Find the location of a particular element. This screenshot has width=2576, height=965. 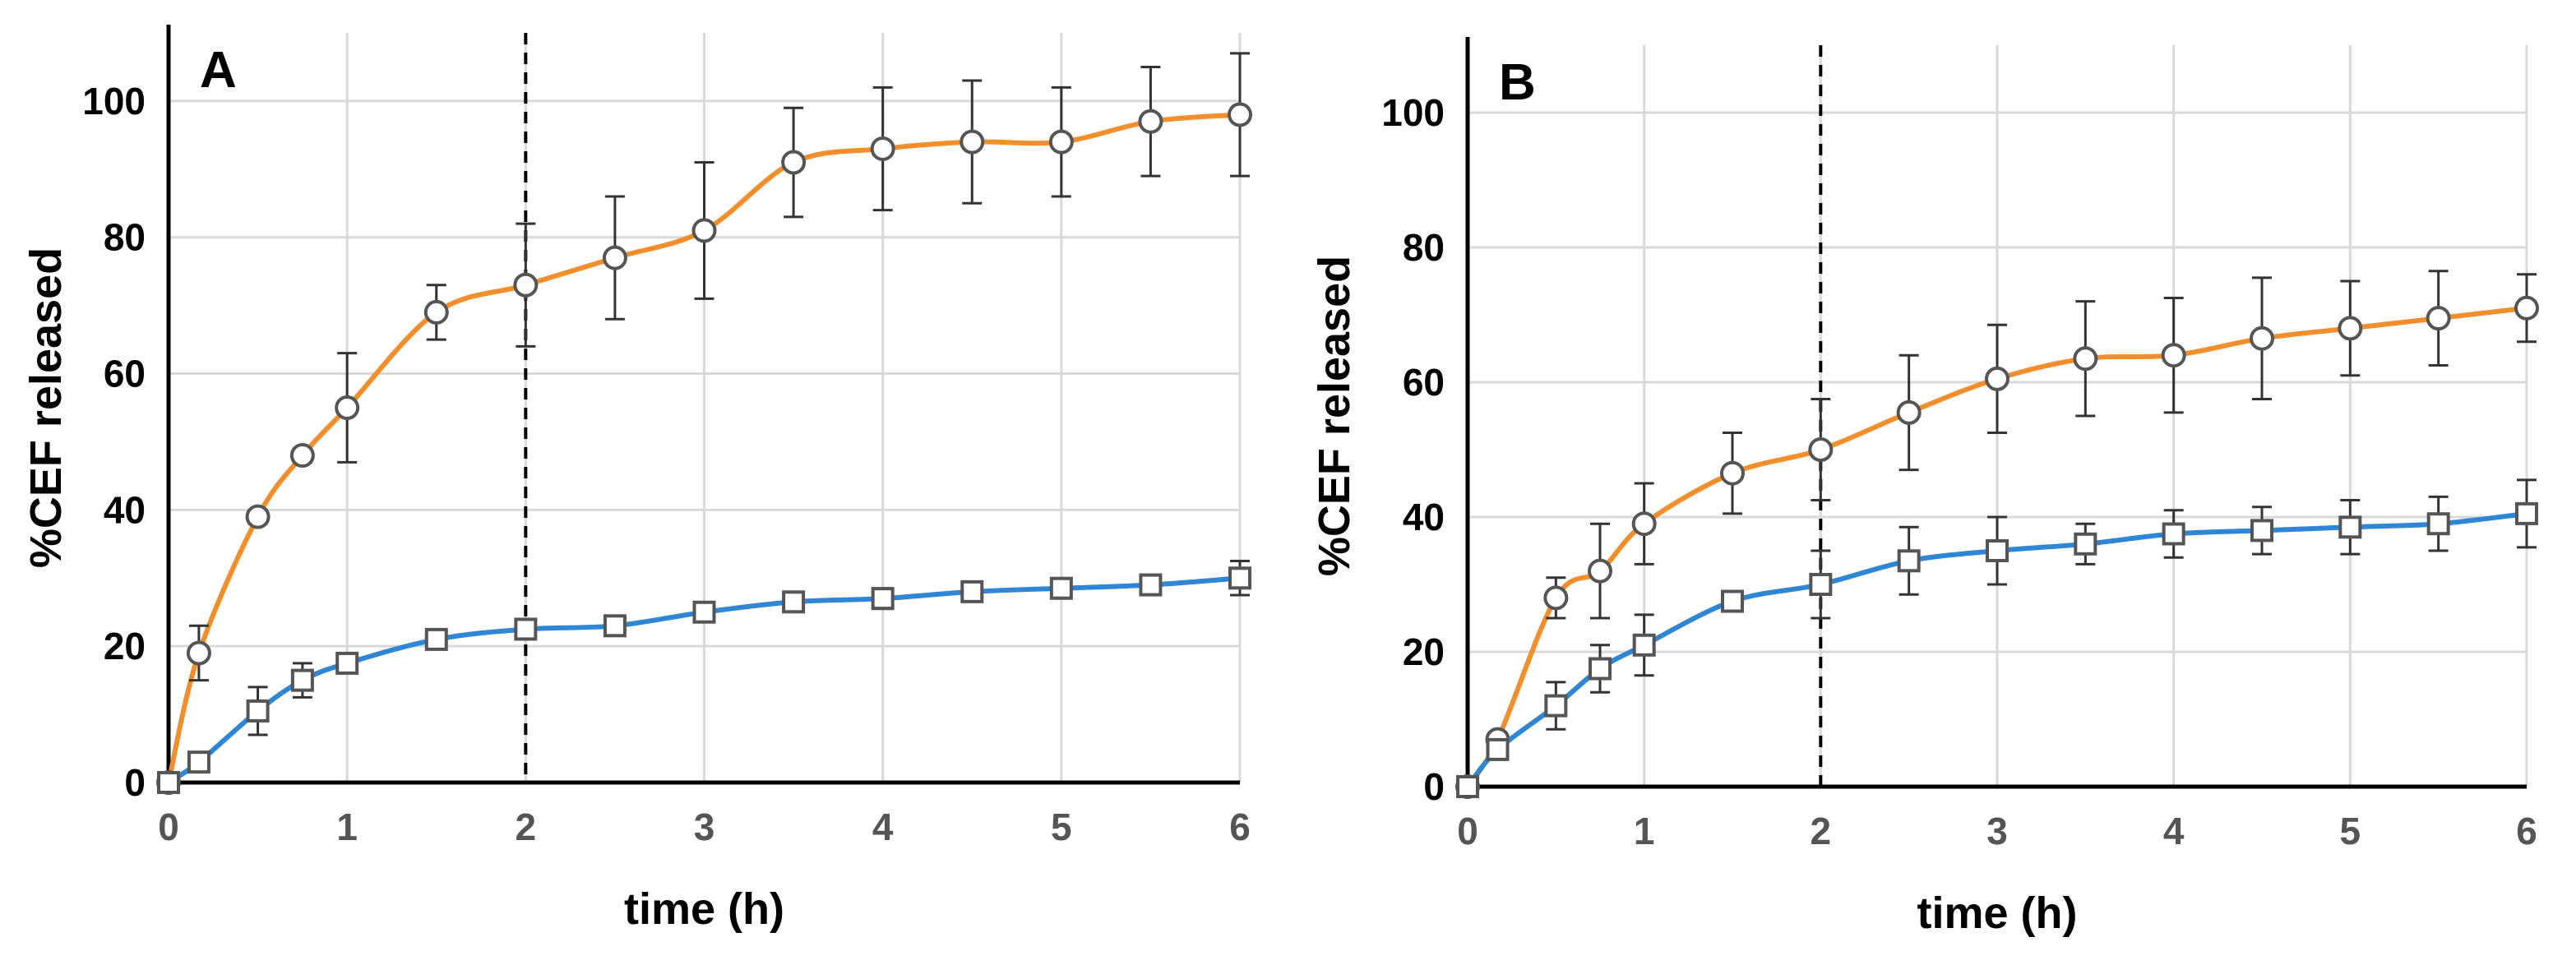

chart-0-x-tick-label: 0 is located at coordinates (168, 827).